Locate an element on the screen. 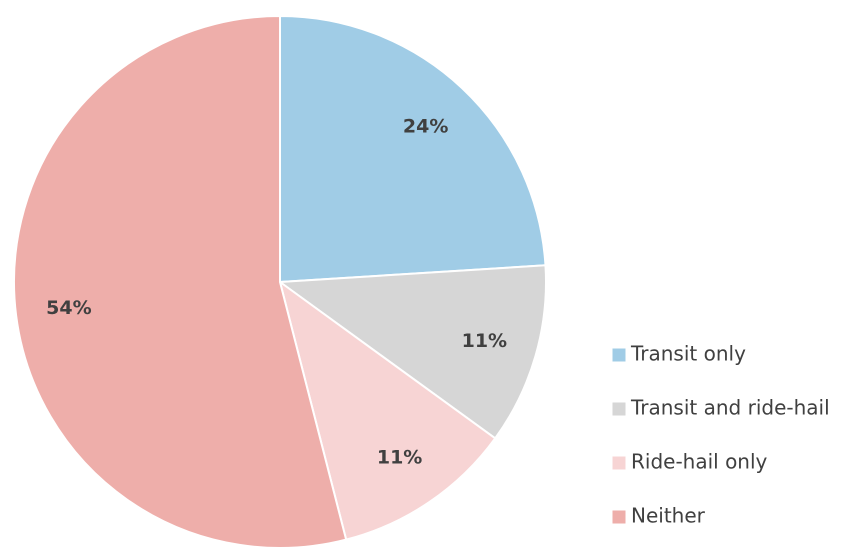 This screenshot has width=867, height=549. legend-label: Ride-hail only is located at coordinates (699, 462).